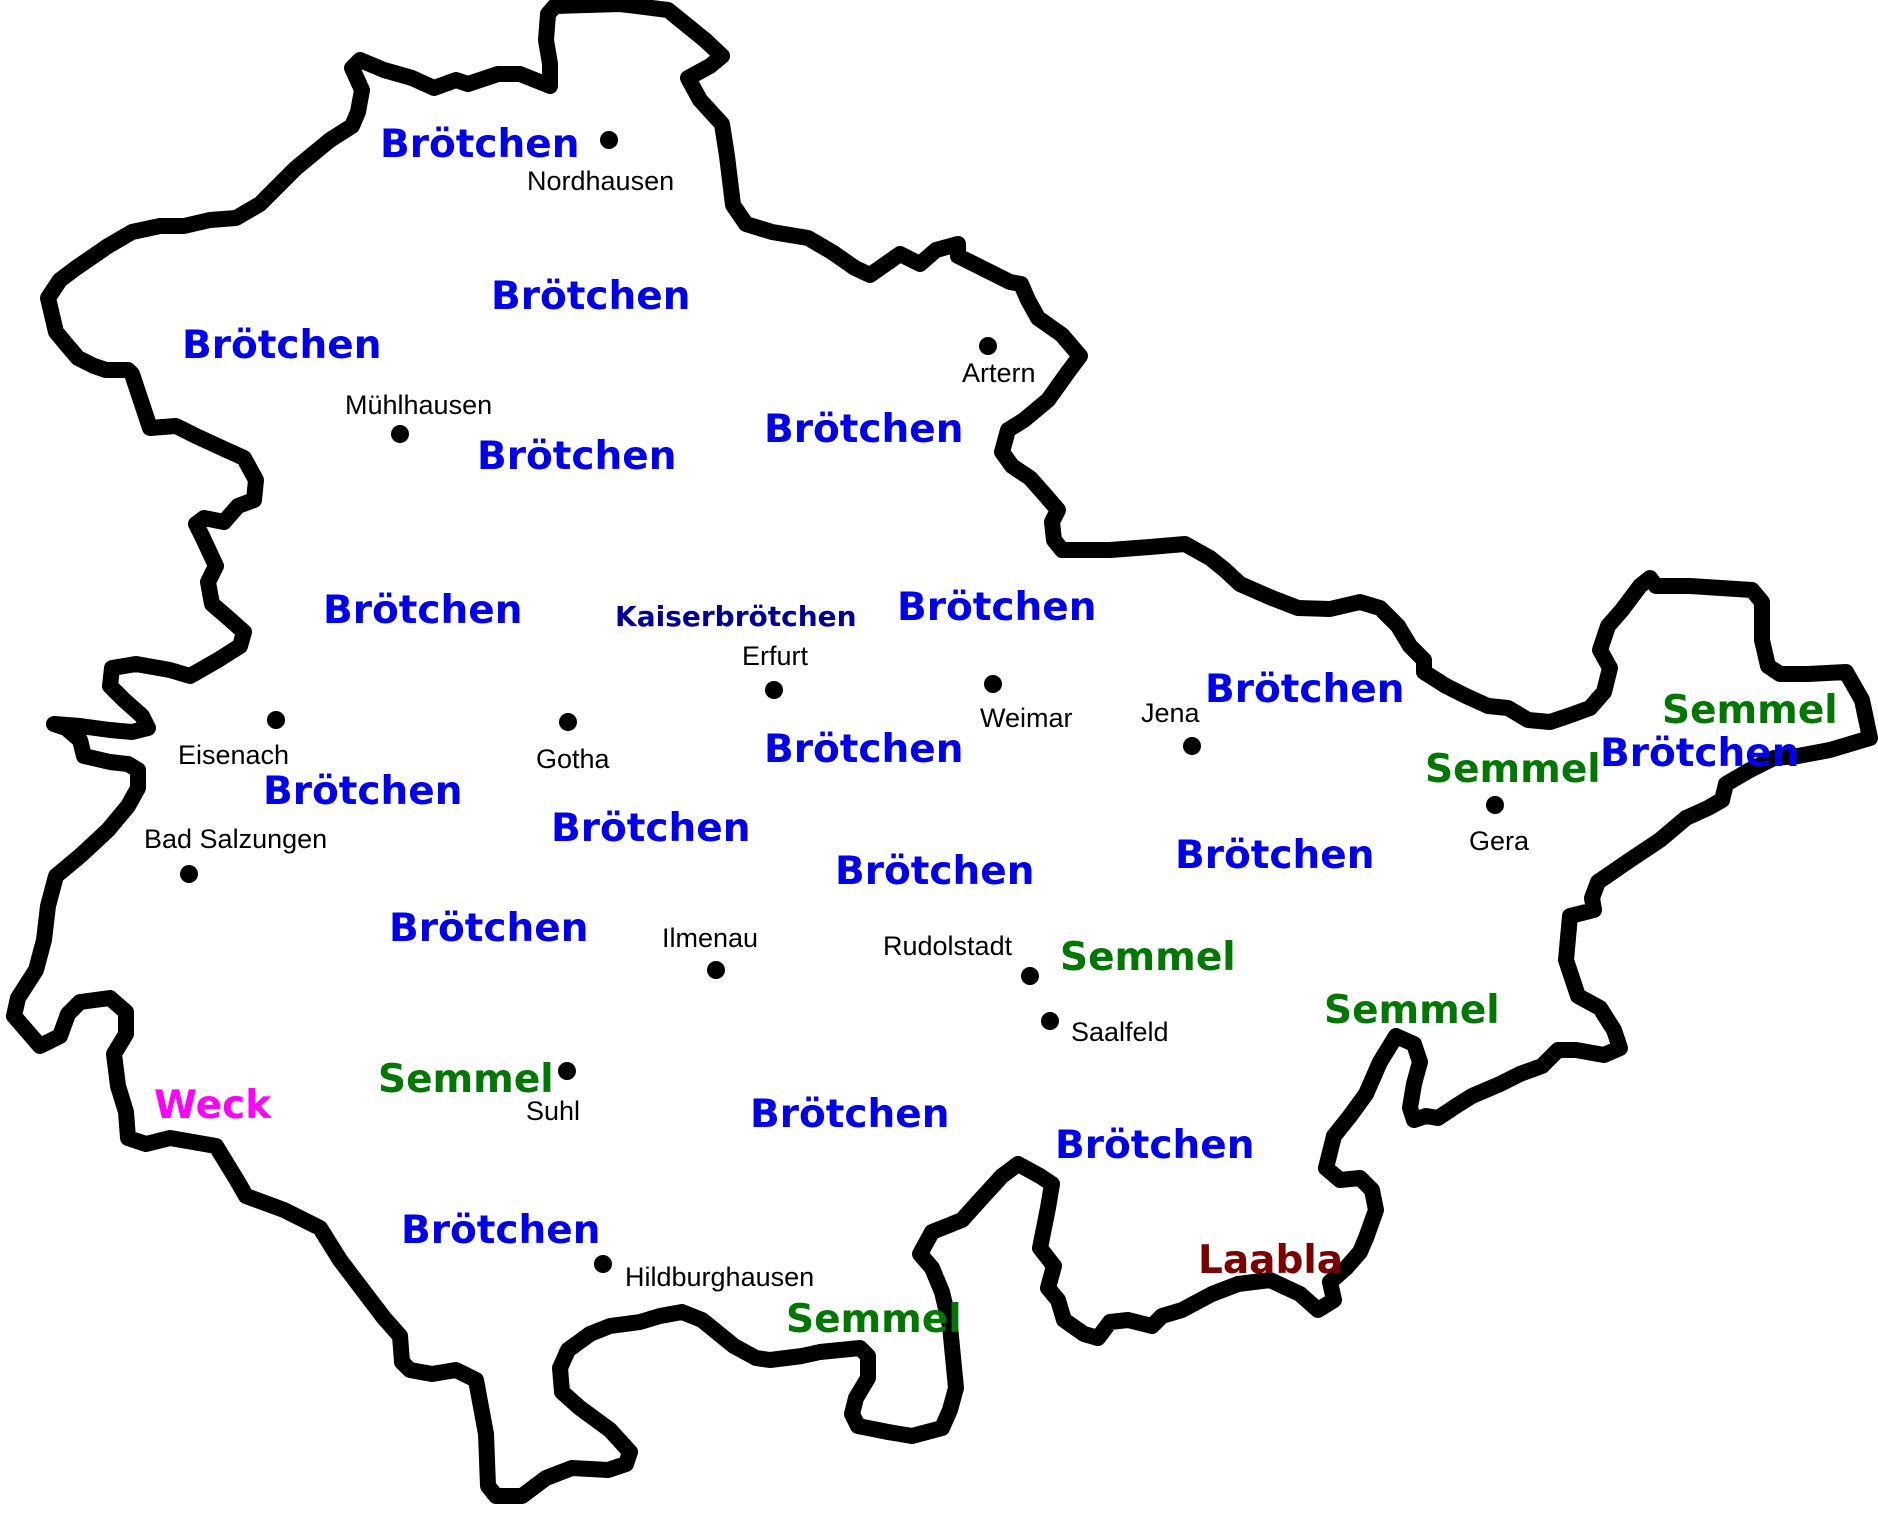  I want to click on city-marker: Ilmenau, so click(710, 951).